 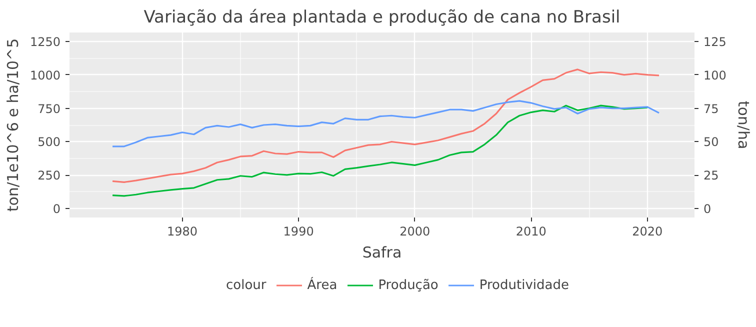 What do you see at coordinates (246, 285) in the screenshot?
I see `legend-title: colour` at bounding box center [246, 285].